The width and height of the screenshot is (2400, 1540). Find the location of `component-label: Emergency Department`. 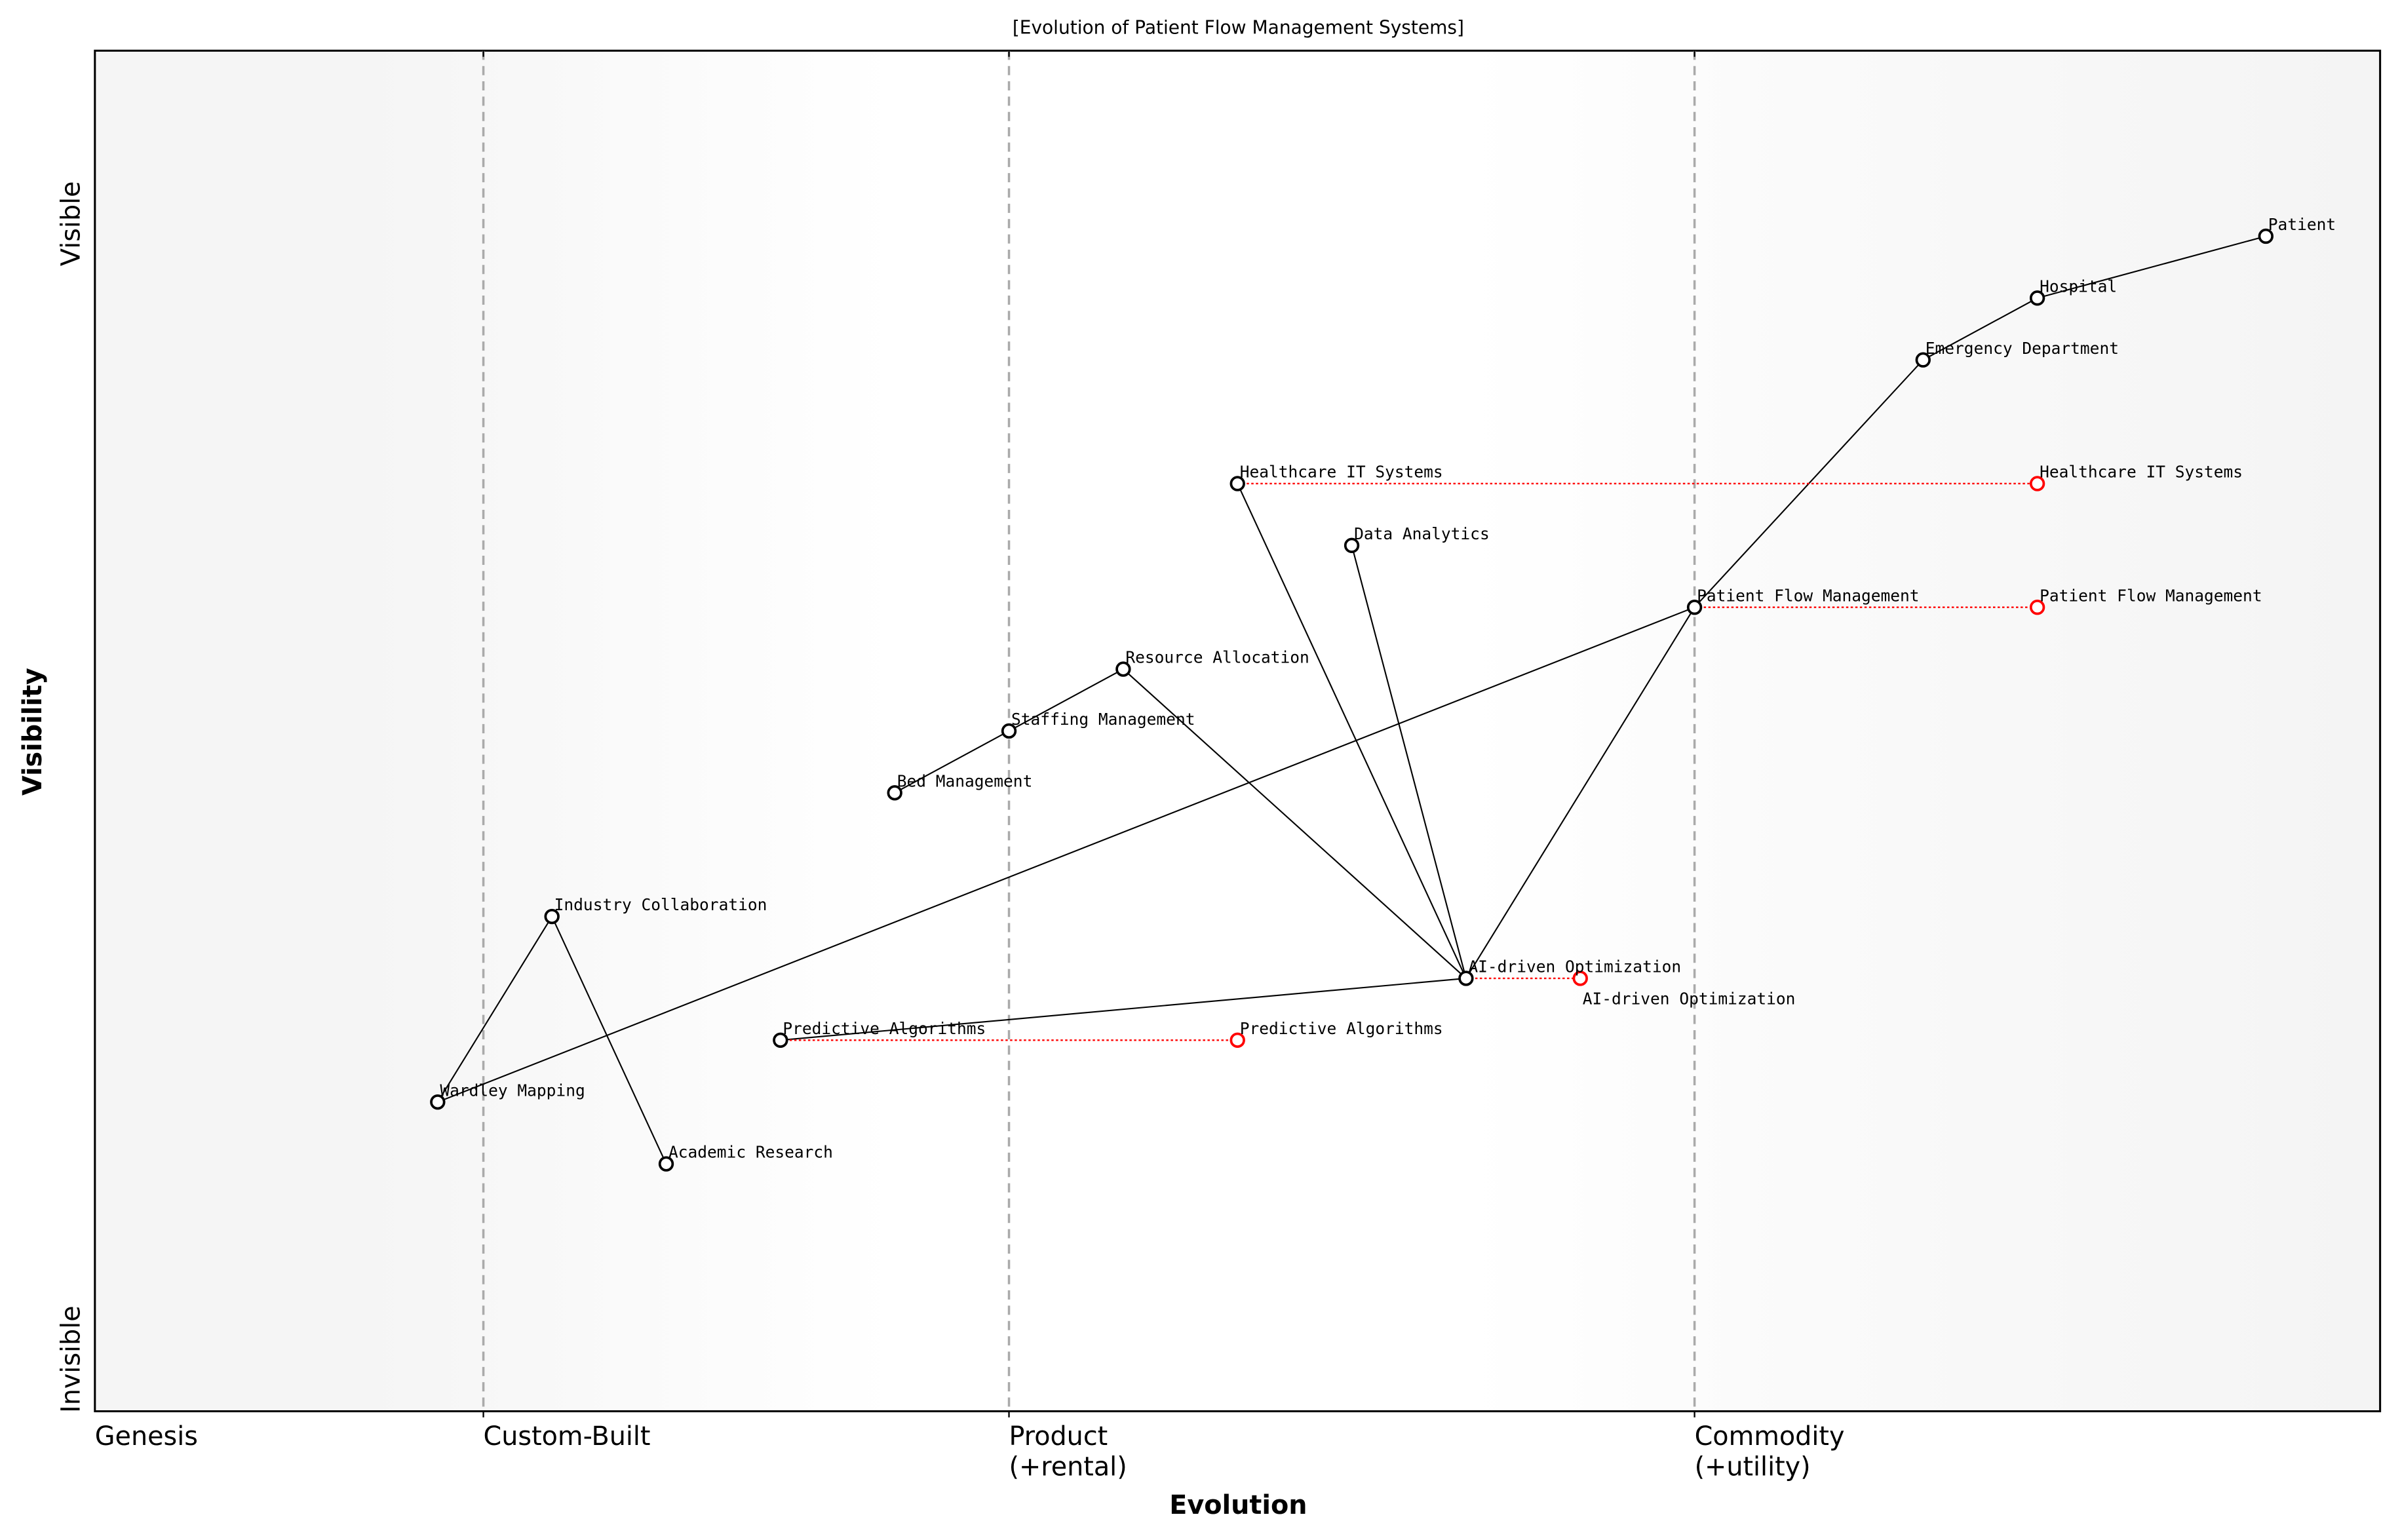

component-label: Emergency Department is located at coordinates (2022, 348).